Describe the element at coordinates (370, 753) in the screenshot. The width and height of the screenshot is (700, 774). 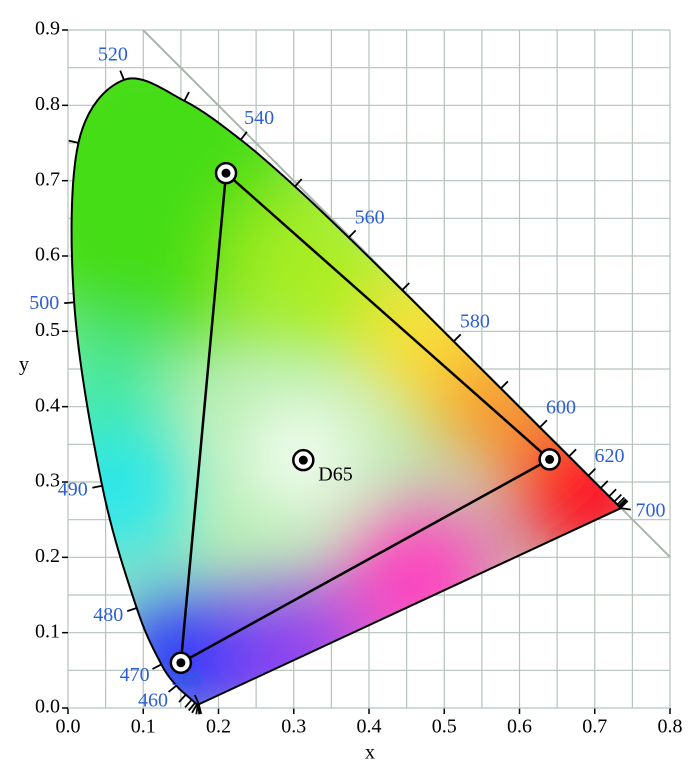
I see `x-axis-label: x` at that location.